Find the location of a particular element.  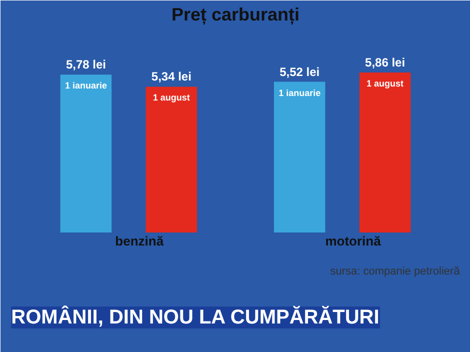

text: 1 august is located at coordinates (385, 83).